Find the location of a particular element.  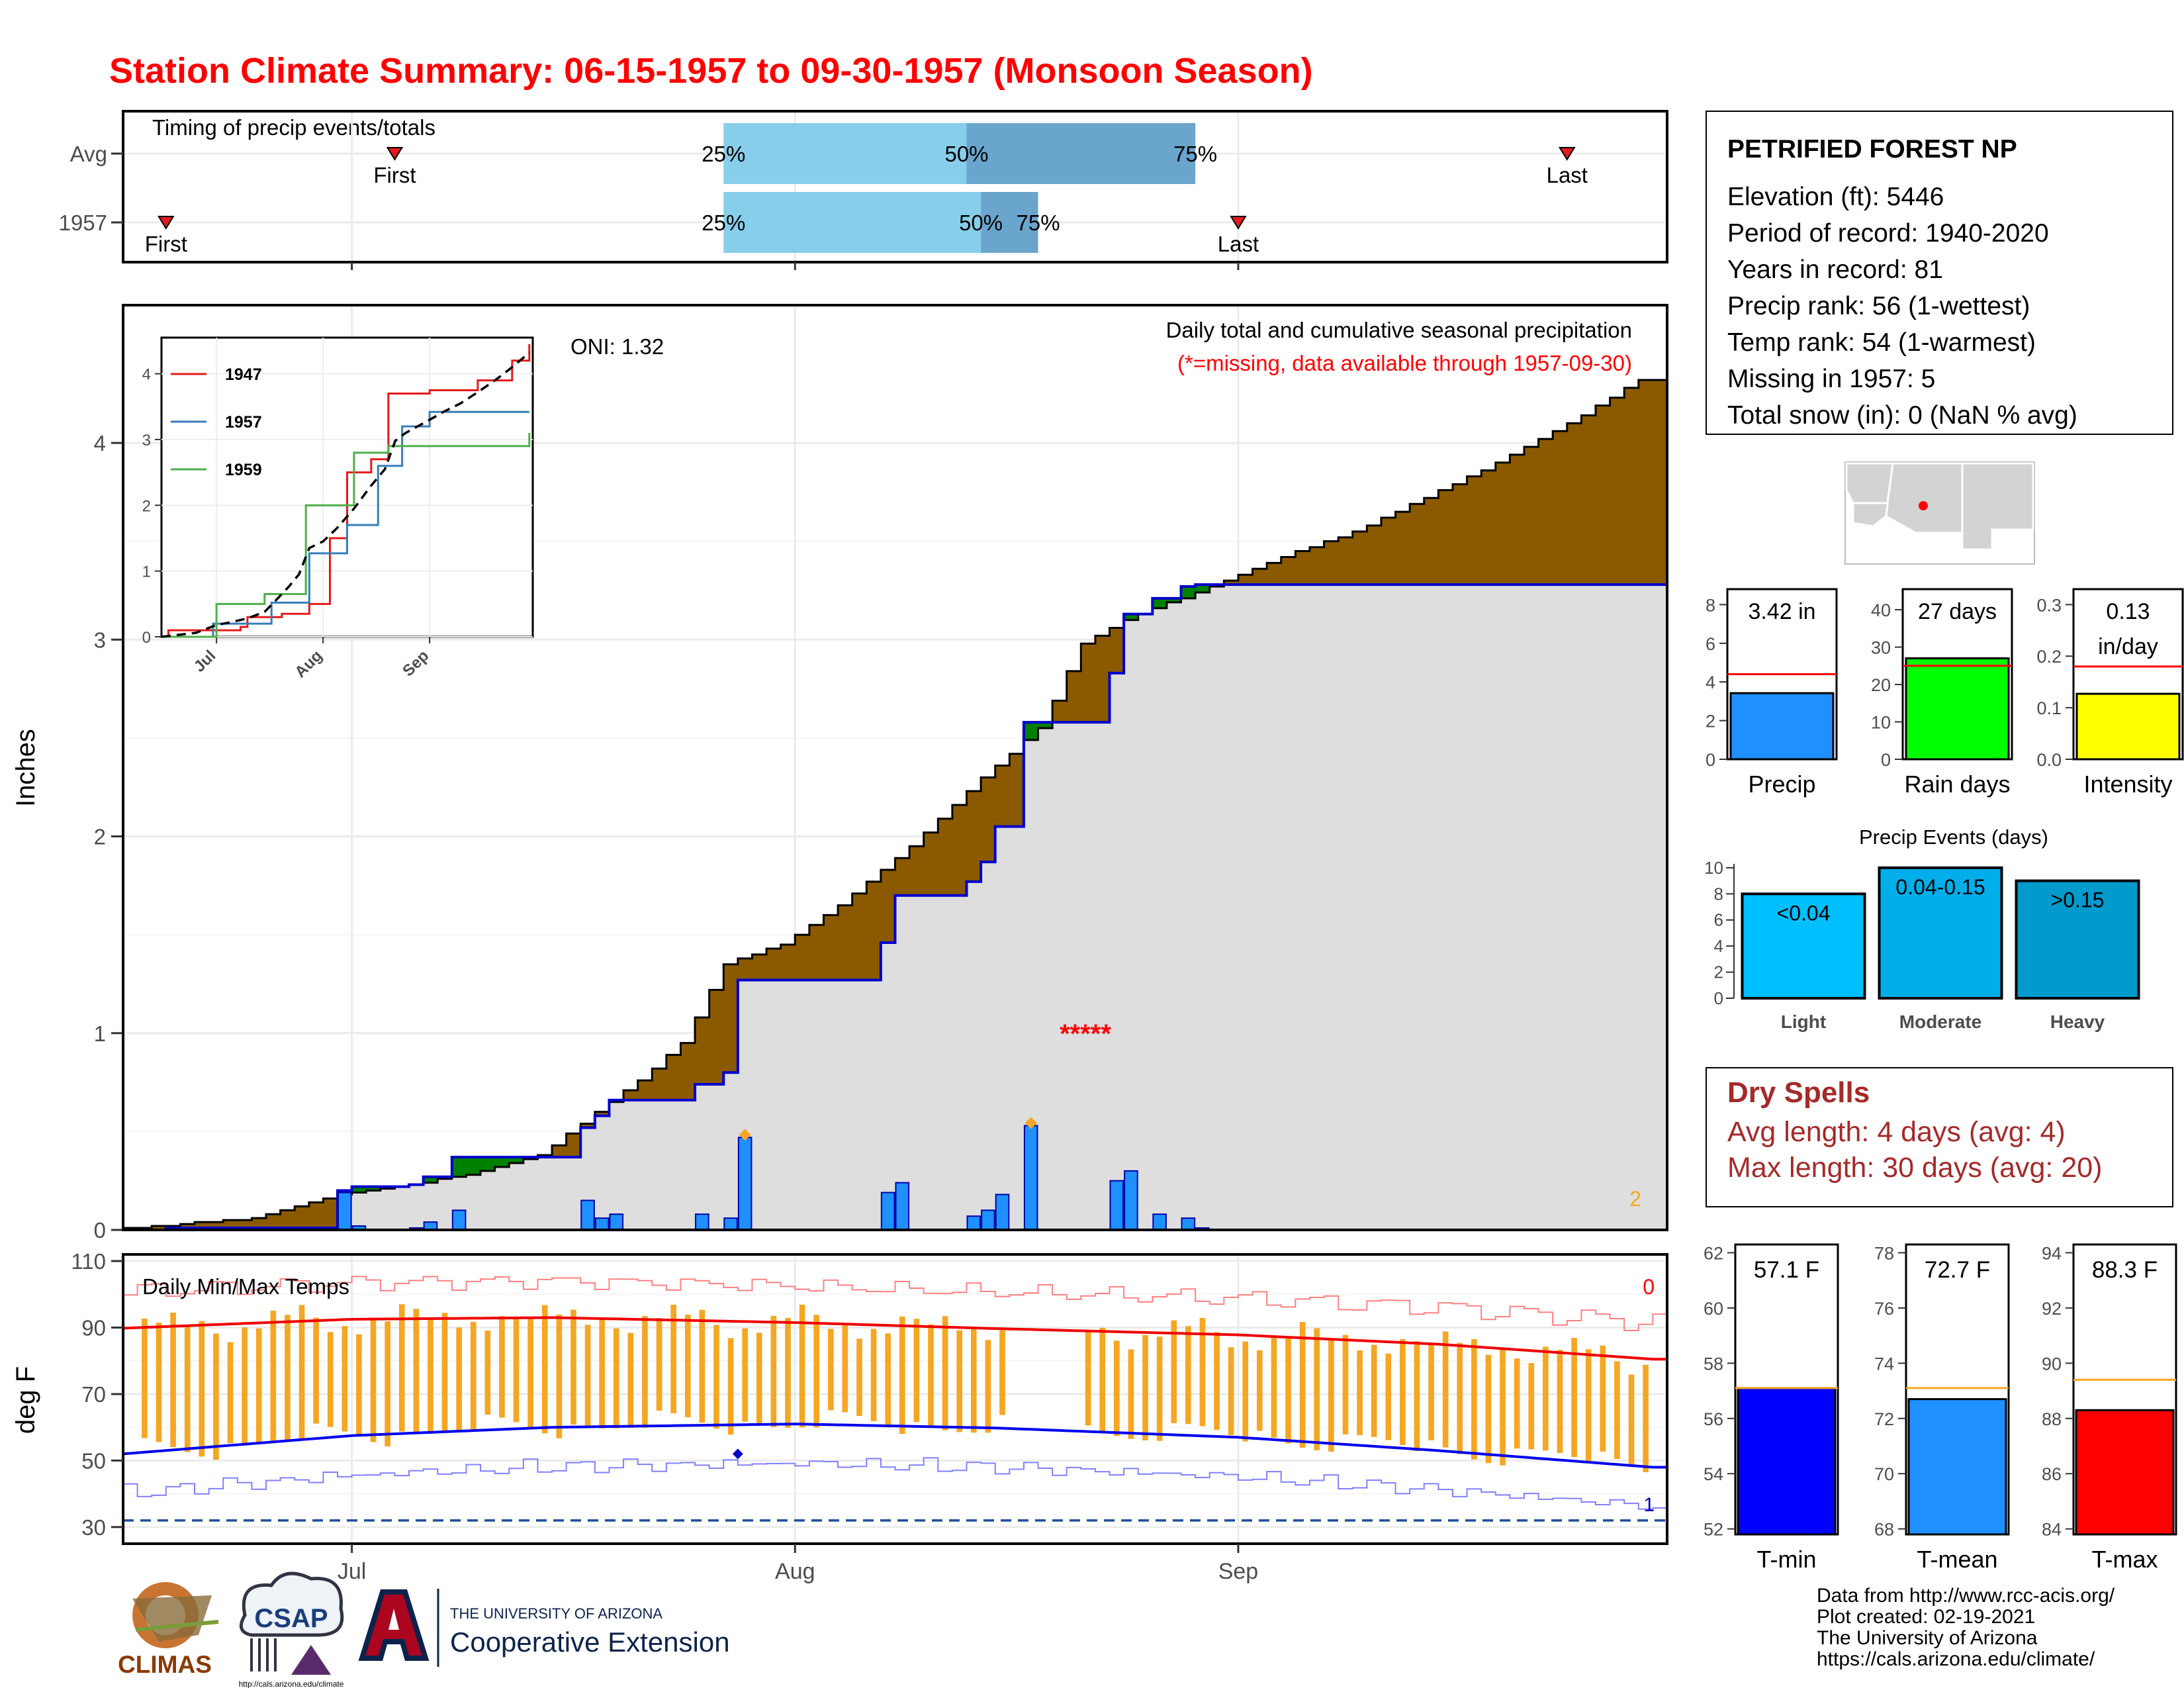

summary-ytick-label: 0 is located at coordinates (1886, 760).